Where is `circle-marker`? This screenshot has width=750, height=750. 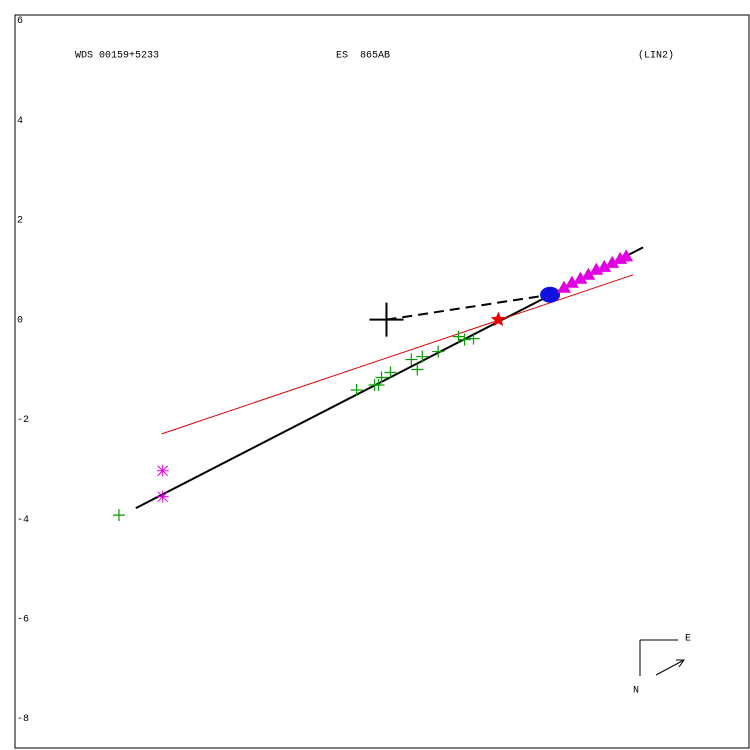
circle-marker is located at coordinates (550, 294).